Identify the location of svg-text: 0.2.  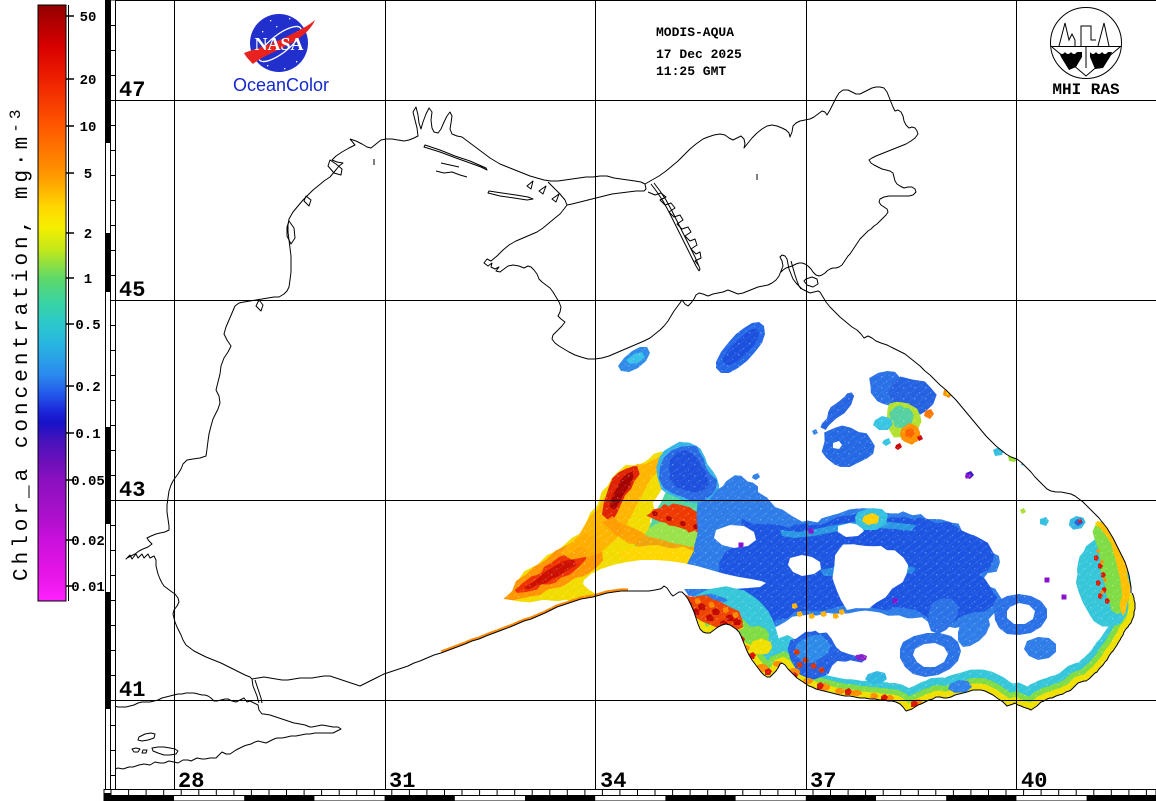
(87, 388).